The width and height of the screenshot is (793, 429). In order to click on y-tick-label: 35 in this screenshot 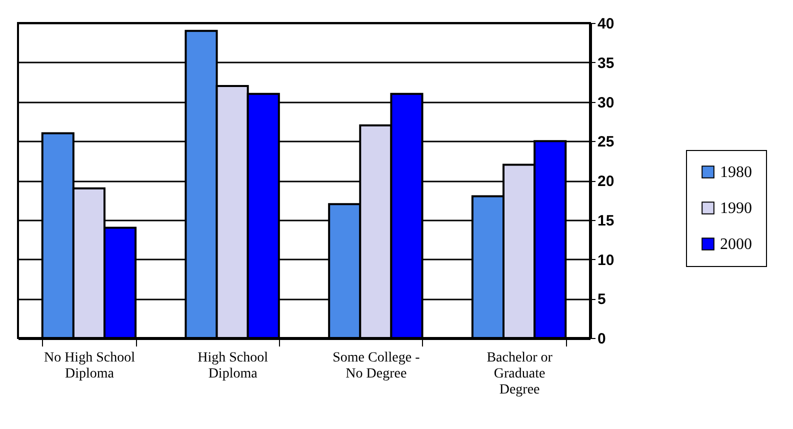, I will do `click(606, 63)`.